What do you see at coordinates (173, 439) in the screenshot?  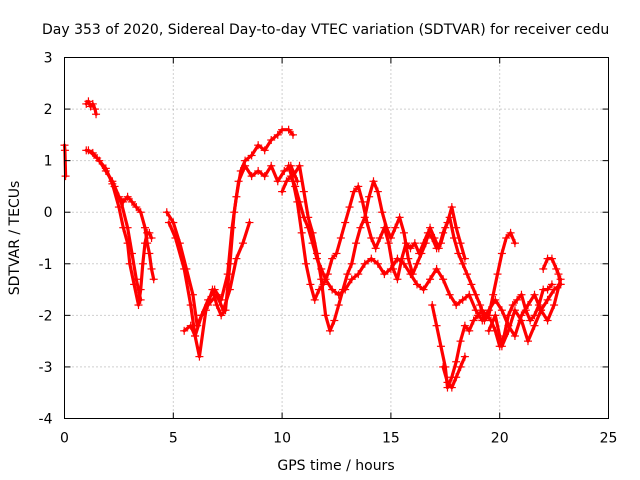 I see `x-tick-label: 5` at bounding box center [173, 439].